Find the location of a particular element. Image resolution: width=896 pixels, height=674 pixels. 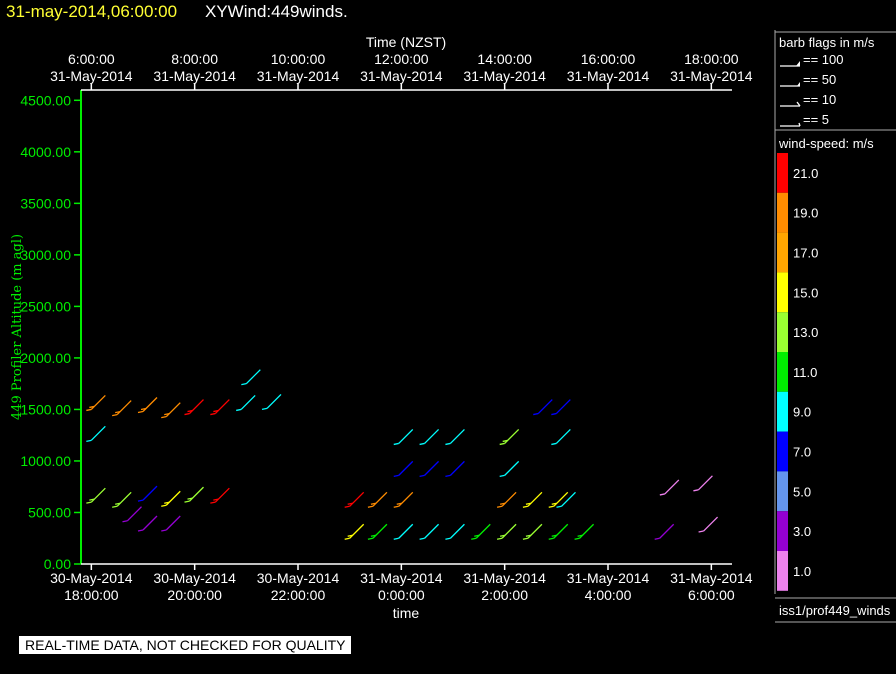

scale-label: 19.0 is located at coordinates (805, 213).